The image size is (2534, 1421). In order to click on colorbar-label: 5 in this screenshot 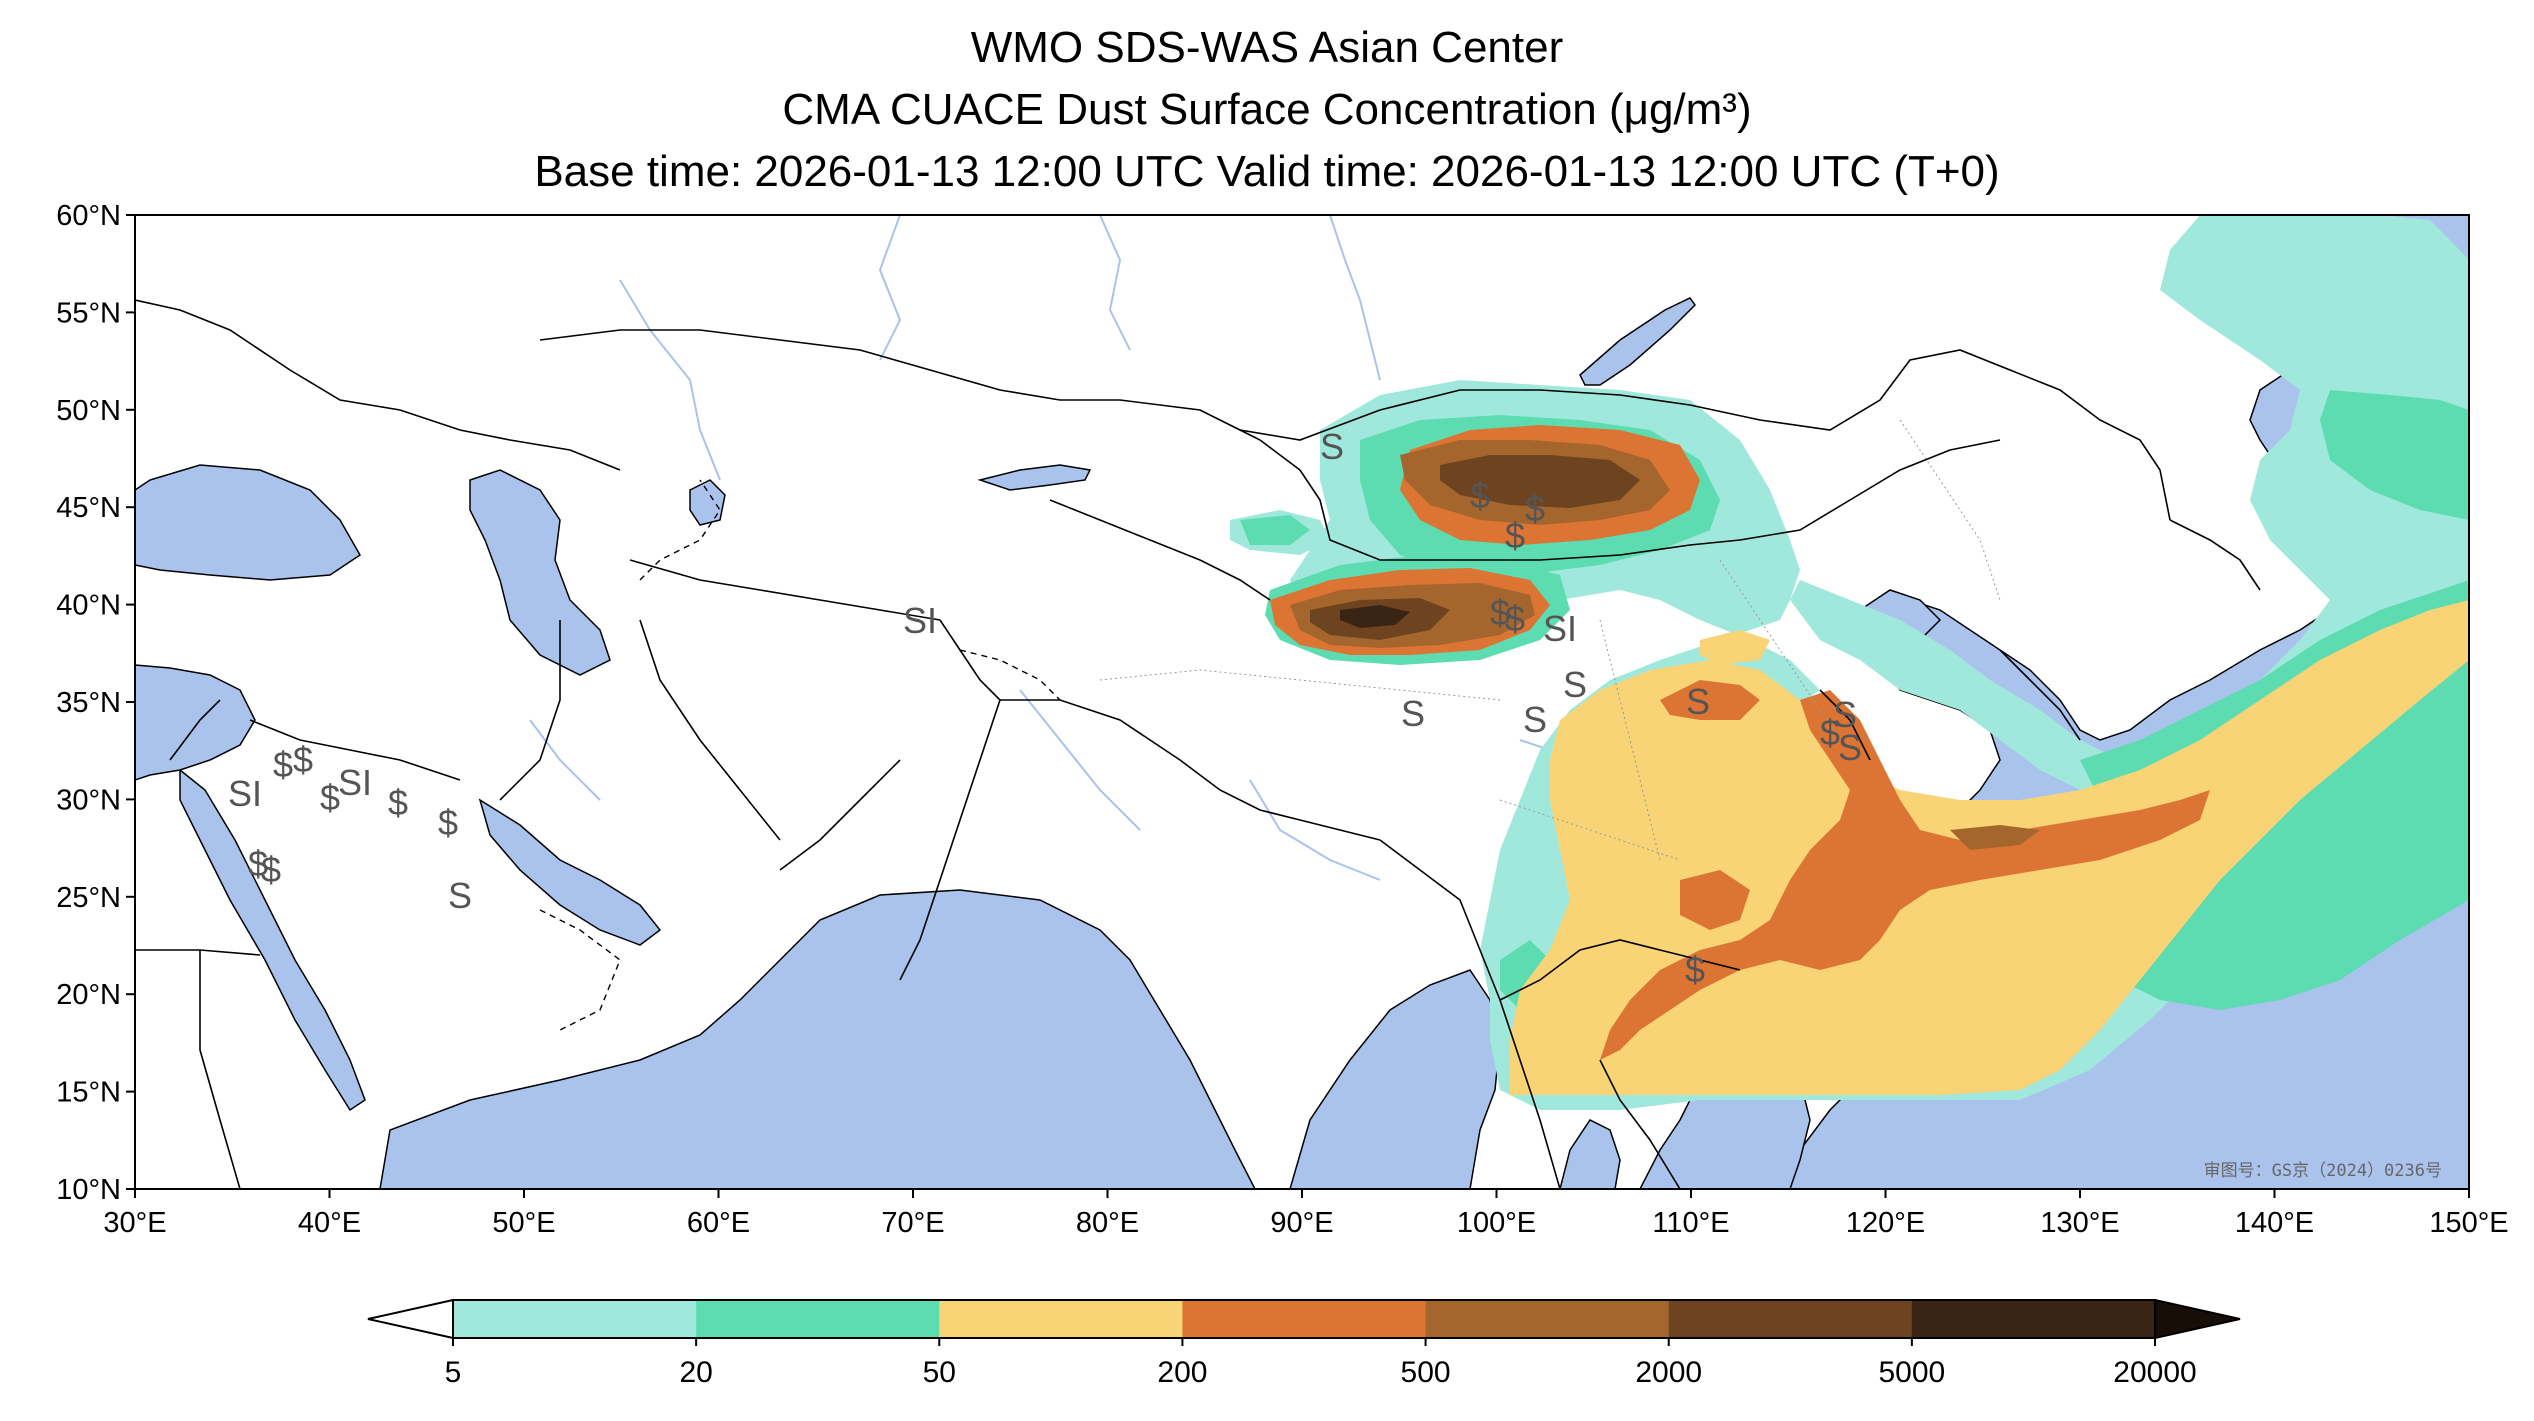, I will do `click(453, 1372)`.